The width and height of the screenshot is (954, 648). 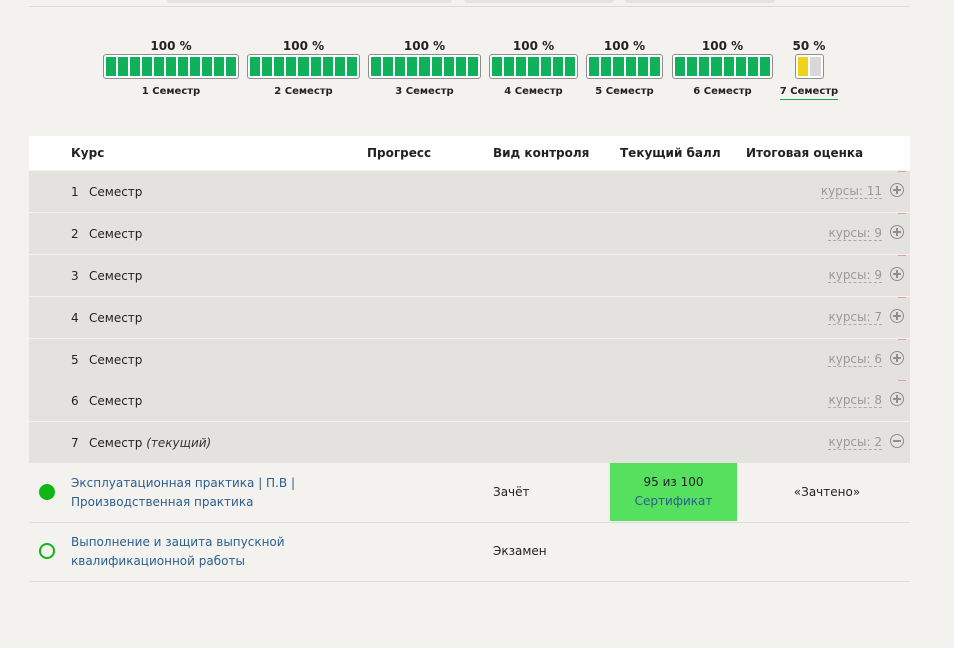 What do you see at coordinates (809, 46) in the screenshot?
I see `semester-percent: 50 %` at bounding box center [809, 46].